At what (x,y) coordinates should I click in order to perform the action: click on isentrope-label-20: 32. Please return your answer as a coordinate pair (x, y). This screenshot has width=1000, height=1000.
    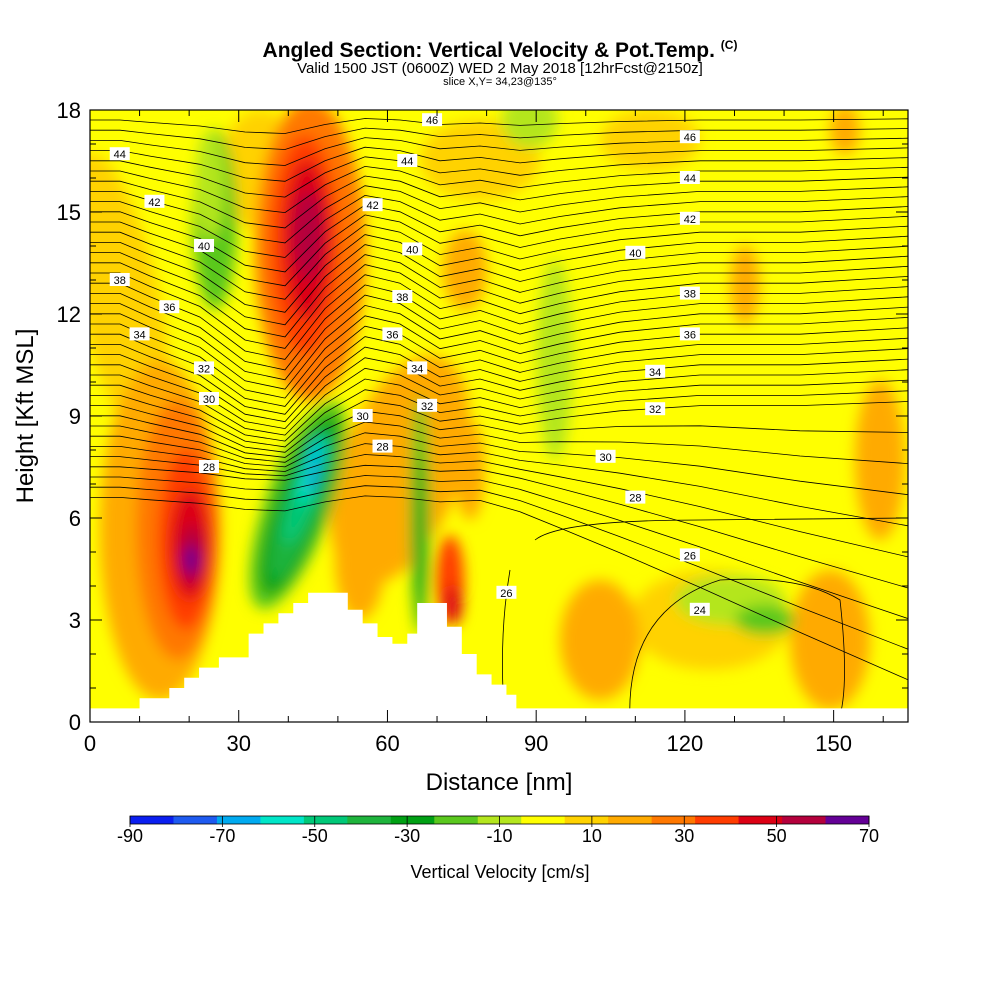
    Looking at the image, I should click on (204, 368).